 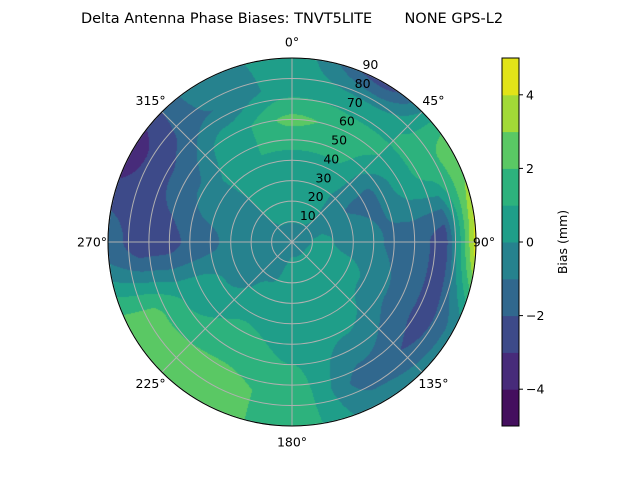 I want to click on colorbar-tick-label: −2, so click(x=535, y=315).